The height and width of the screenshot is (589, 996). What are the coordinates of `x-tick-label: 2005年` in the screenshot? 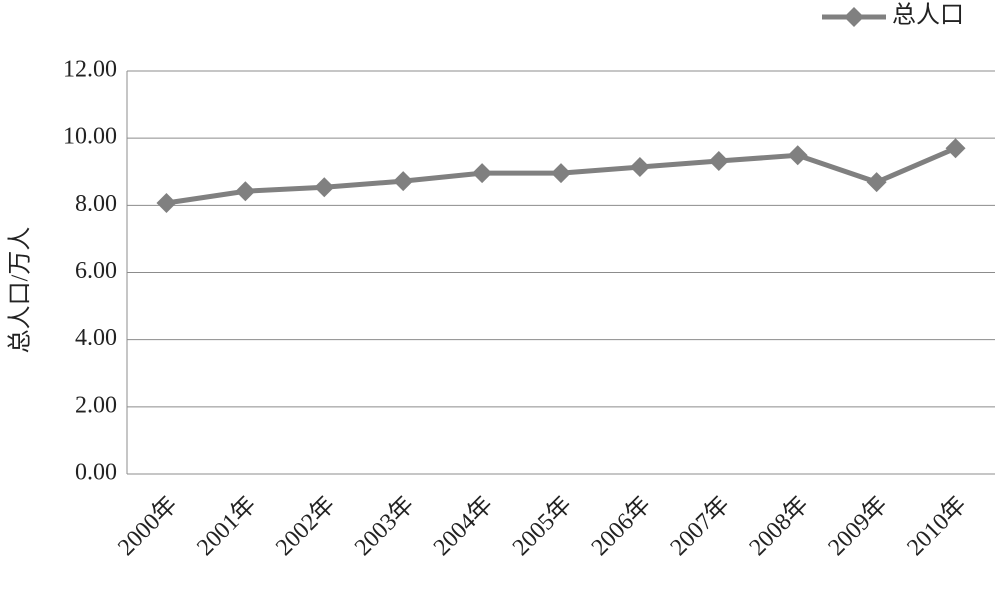 It's located at (542, 526).